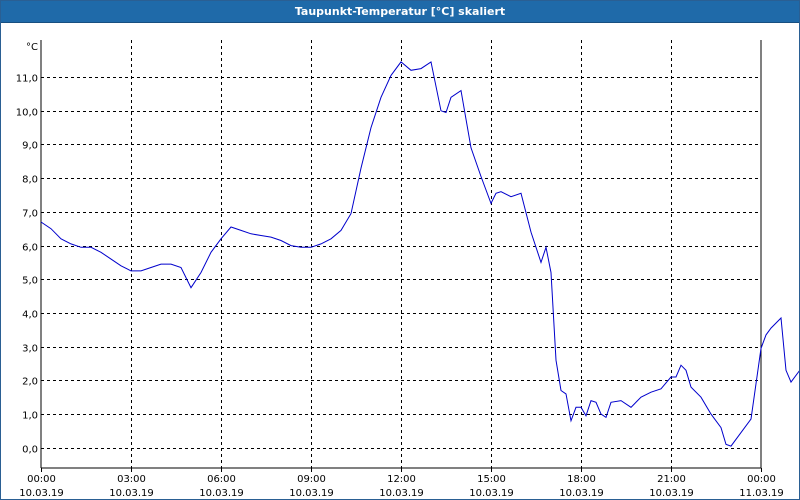 This screenshot has height=500, width=800. I want to click on y-tick-label: 0,0, so click(30, 450).